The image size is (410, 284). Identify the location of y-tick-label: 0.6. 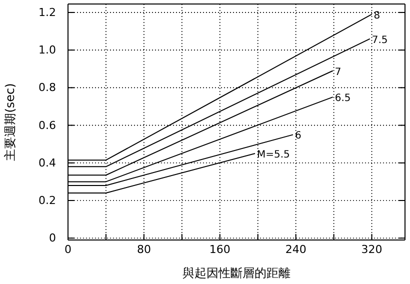
(47, 125).